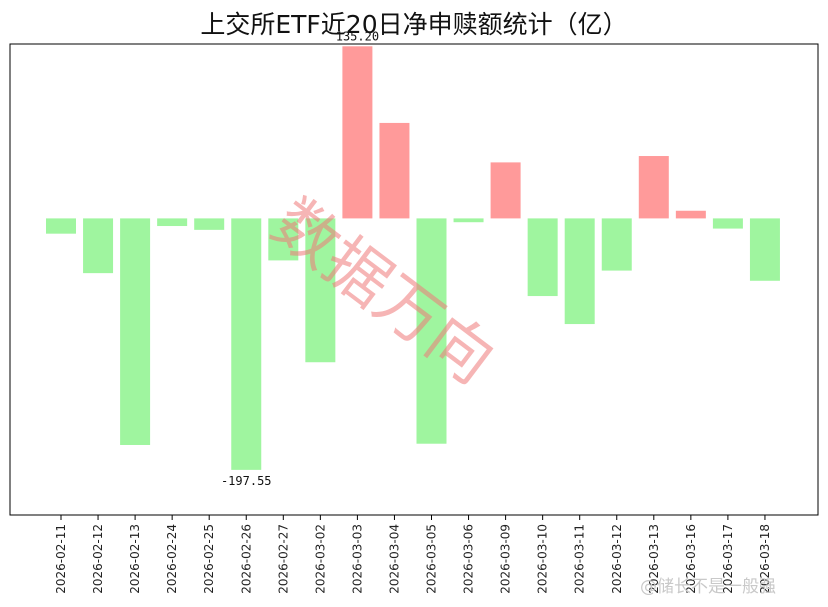  I want to click on chart-title: 上交所ETF近20日净申赎额统计（亿）, so click(413, 24).